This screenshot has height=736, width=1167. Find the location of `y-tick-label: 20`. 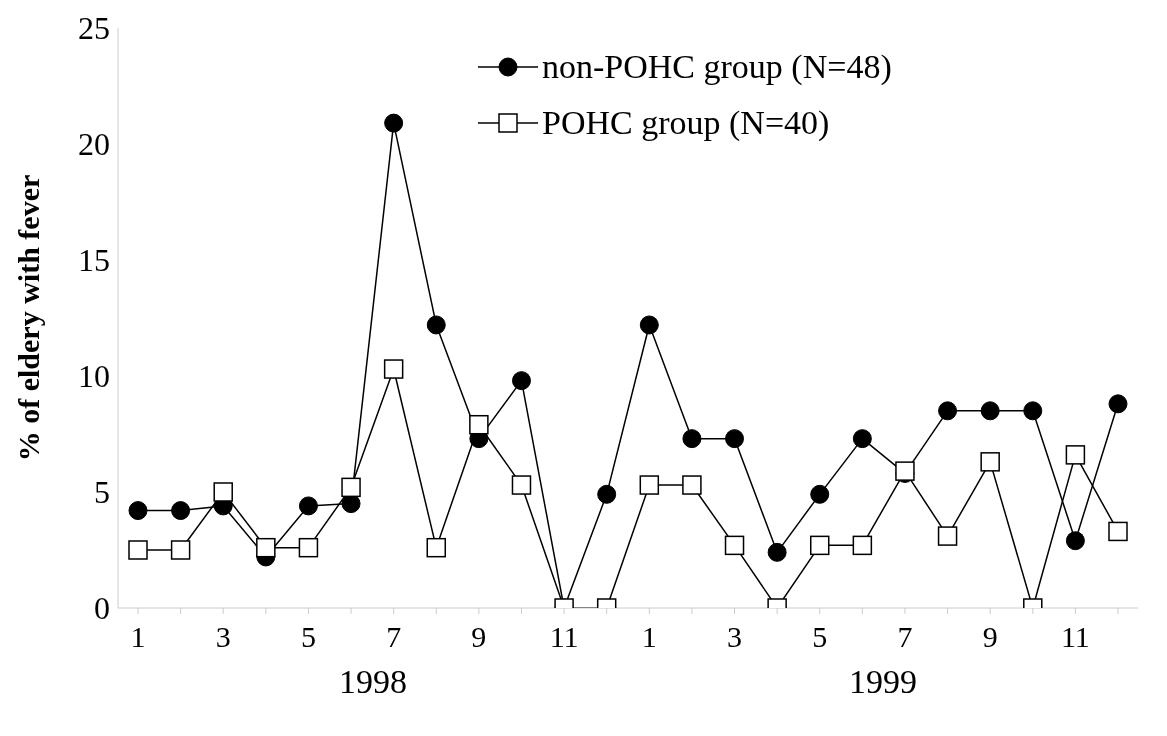

y-tick-label: 20 is located at coordinates (94, 144).